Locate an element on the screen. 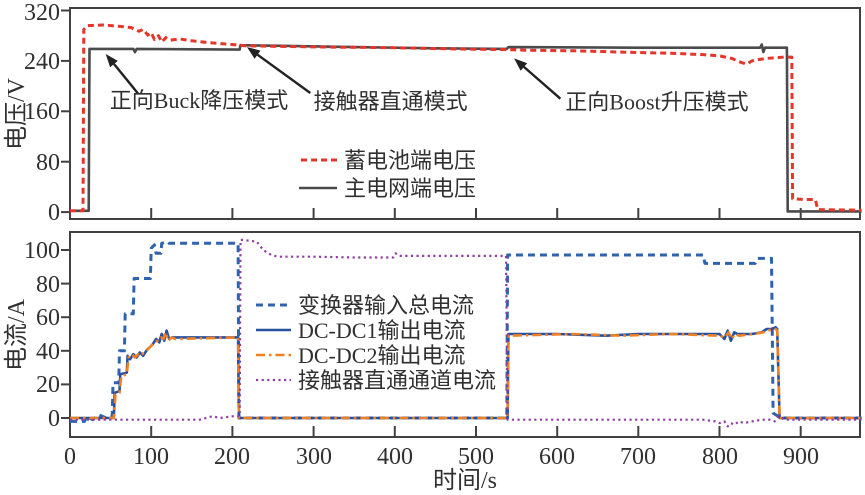 The height and width of the screenshot is (495, 865). voltage-annotations: 正向Buck降压模式 接触器直通模式 正向Boost升压模式 is located at coordinates (427, 80).